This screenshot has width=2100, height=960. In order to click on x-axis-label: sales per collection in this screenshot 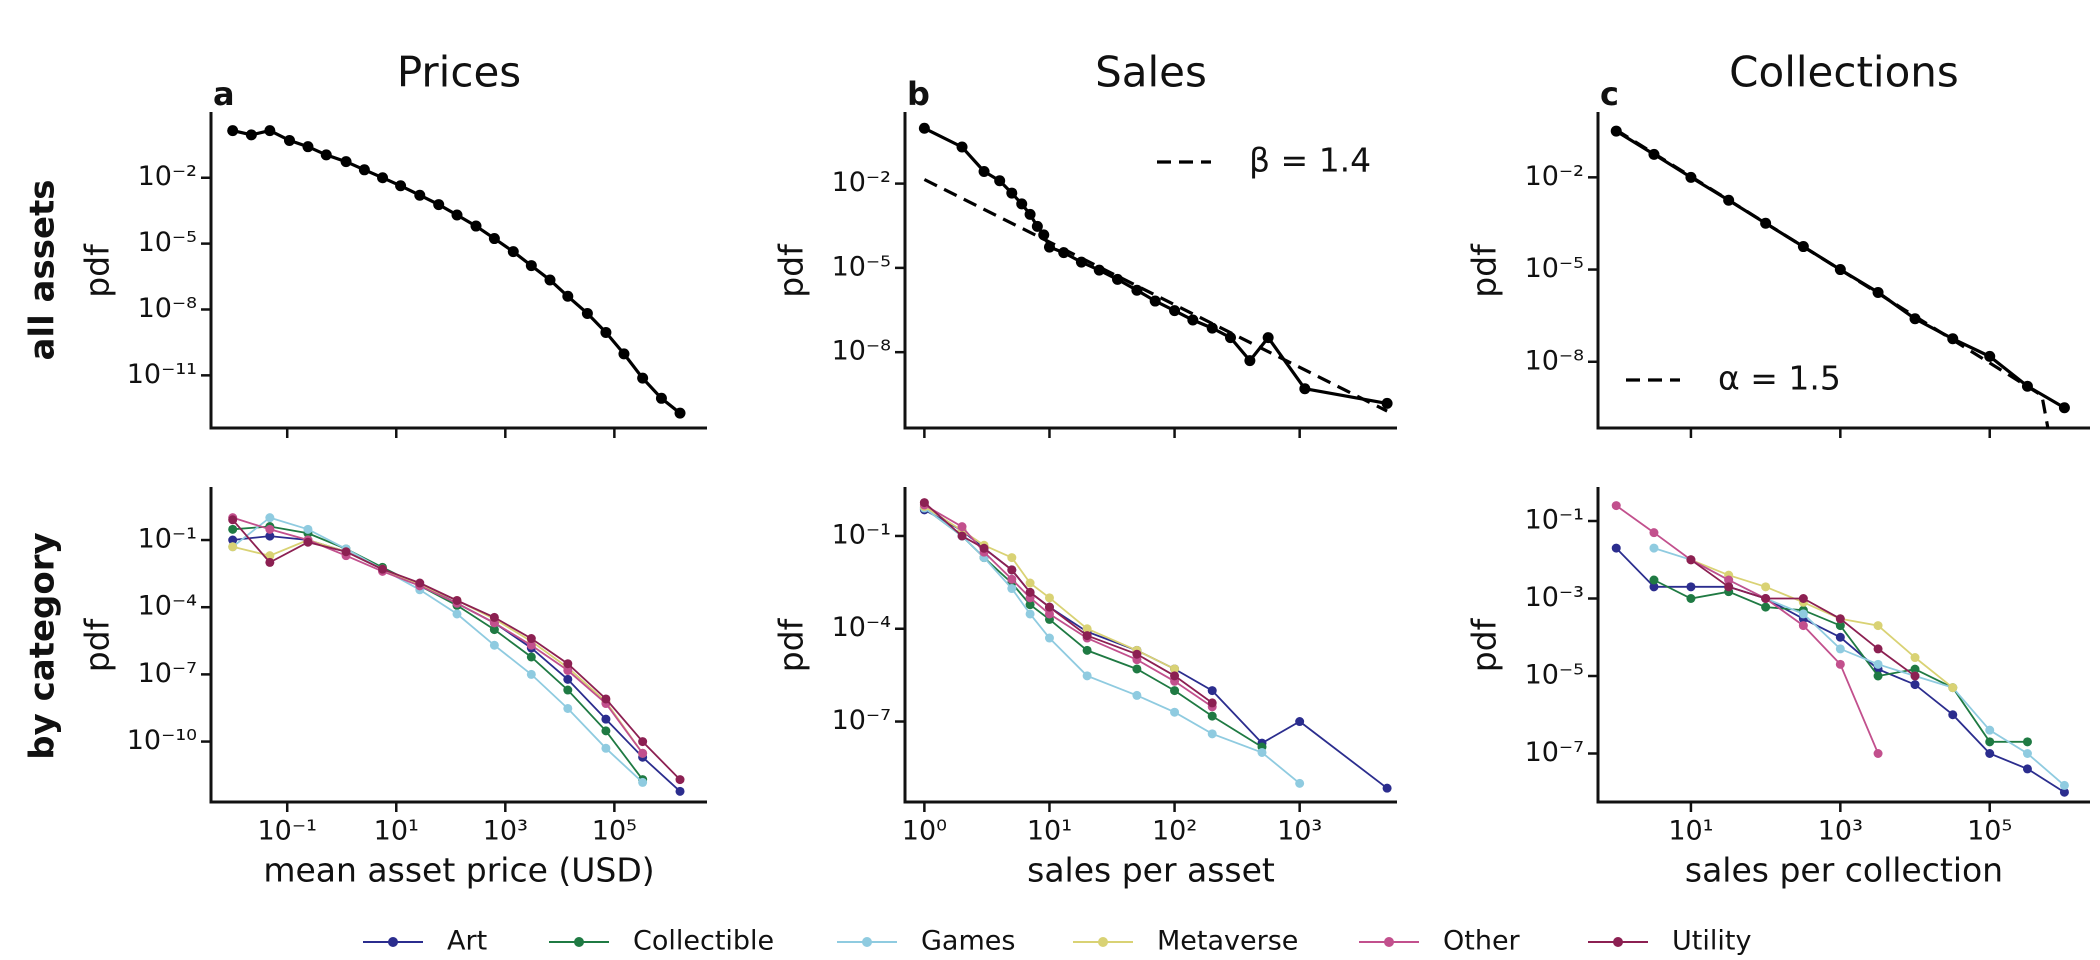, I will do `click(1844, 870)`.